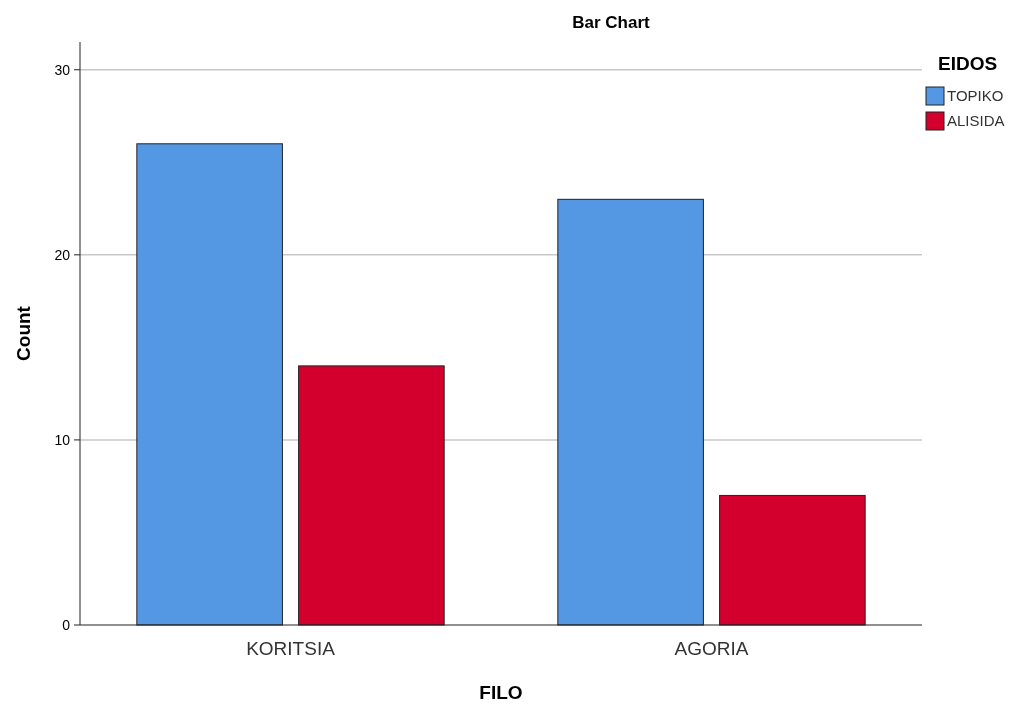 The width and height of the screenshot is (1025, 706). What do you see at coordinates (711, 648) in the screenshot?
I see `x-tick-label: AGORIA` at bounding box center [711, 648].